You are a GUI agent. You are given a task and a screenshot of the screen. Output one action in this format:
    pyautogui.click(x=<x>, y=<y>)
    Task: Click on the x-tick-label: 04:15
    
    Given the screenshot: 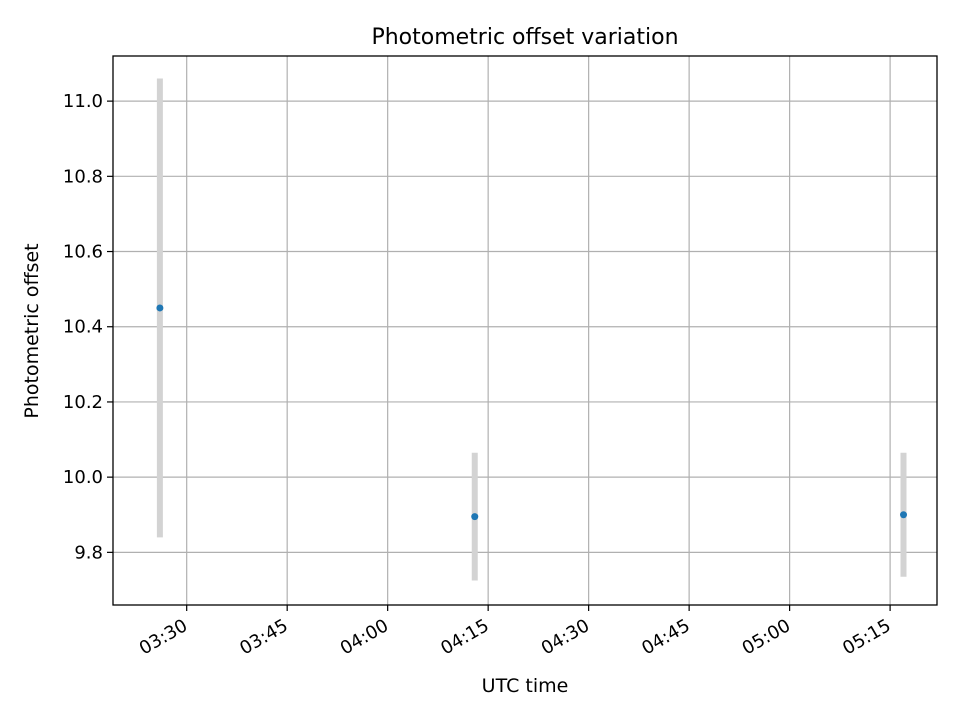 What is the action you would take?
    pyautogui.click(x=464, y=637)
    